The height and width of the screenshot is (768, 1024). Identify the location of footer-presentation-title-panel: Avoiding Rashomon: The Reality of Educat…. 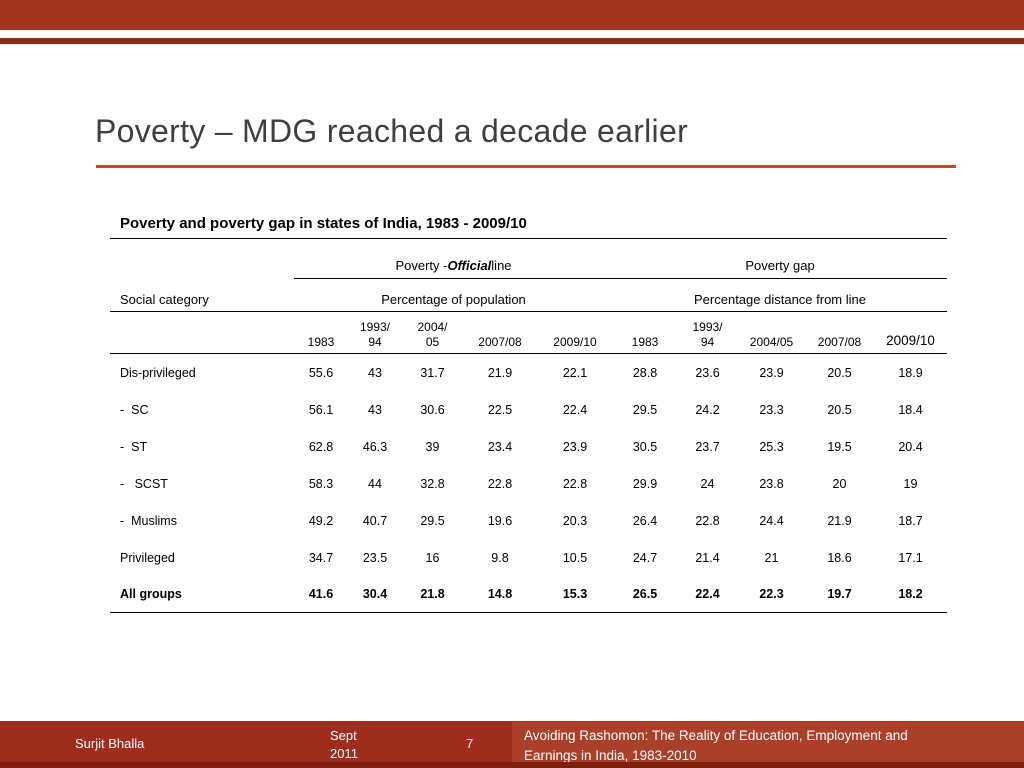
(768, 742).